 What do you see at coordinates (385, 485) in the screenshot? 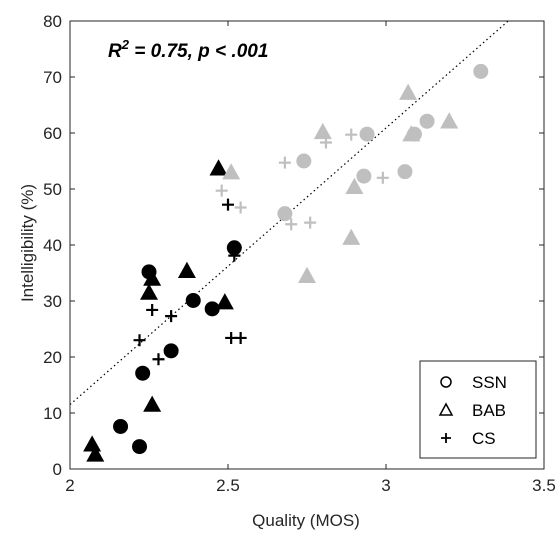
I see `x-tick-label: 3` at bounding box center [385, 485].